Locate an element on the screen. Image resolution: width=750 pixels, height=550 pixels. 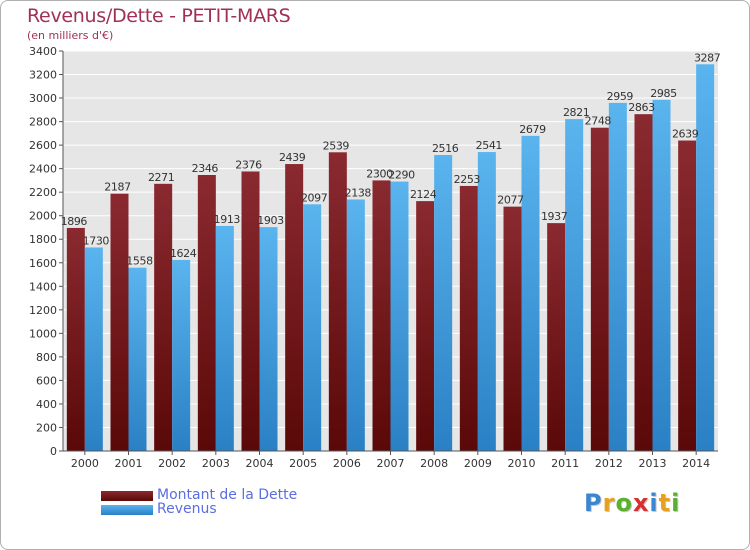
data-label-revenus: 1558 is located at coordinates (139, 261).